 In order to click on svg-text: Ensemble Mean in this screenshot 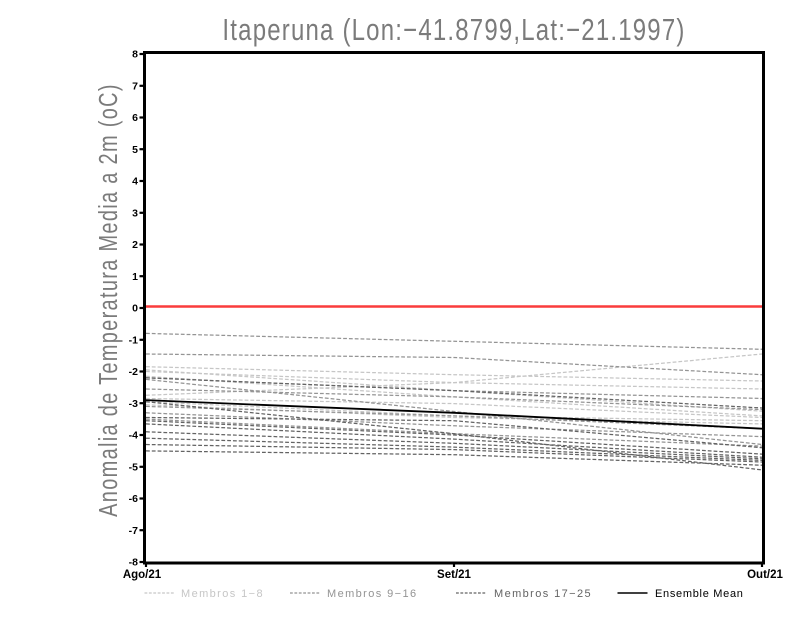, I will do `click(699, 594)`.